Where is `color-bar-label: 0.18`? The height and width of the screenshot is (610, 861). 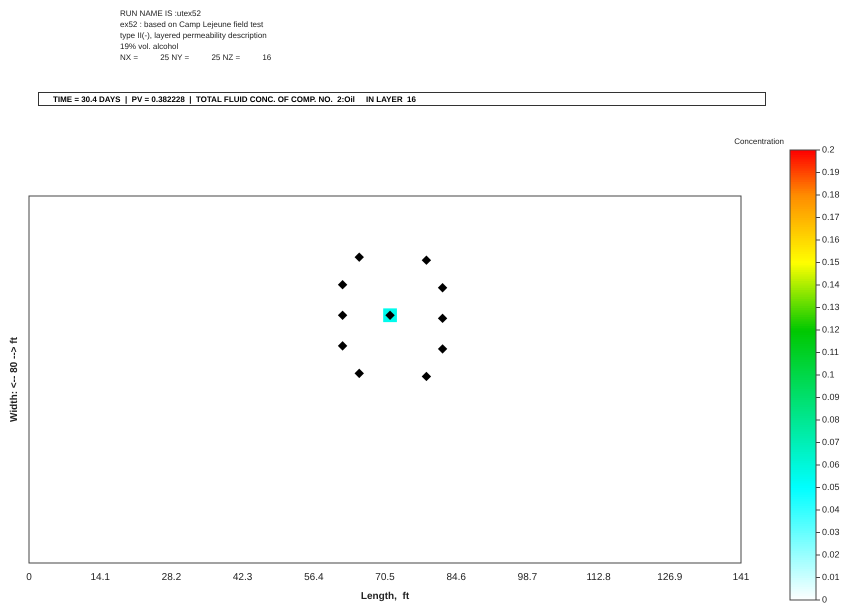
color-bar-label: 0.18 is located at coordinates (831, 194).